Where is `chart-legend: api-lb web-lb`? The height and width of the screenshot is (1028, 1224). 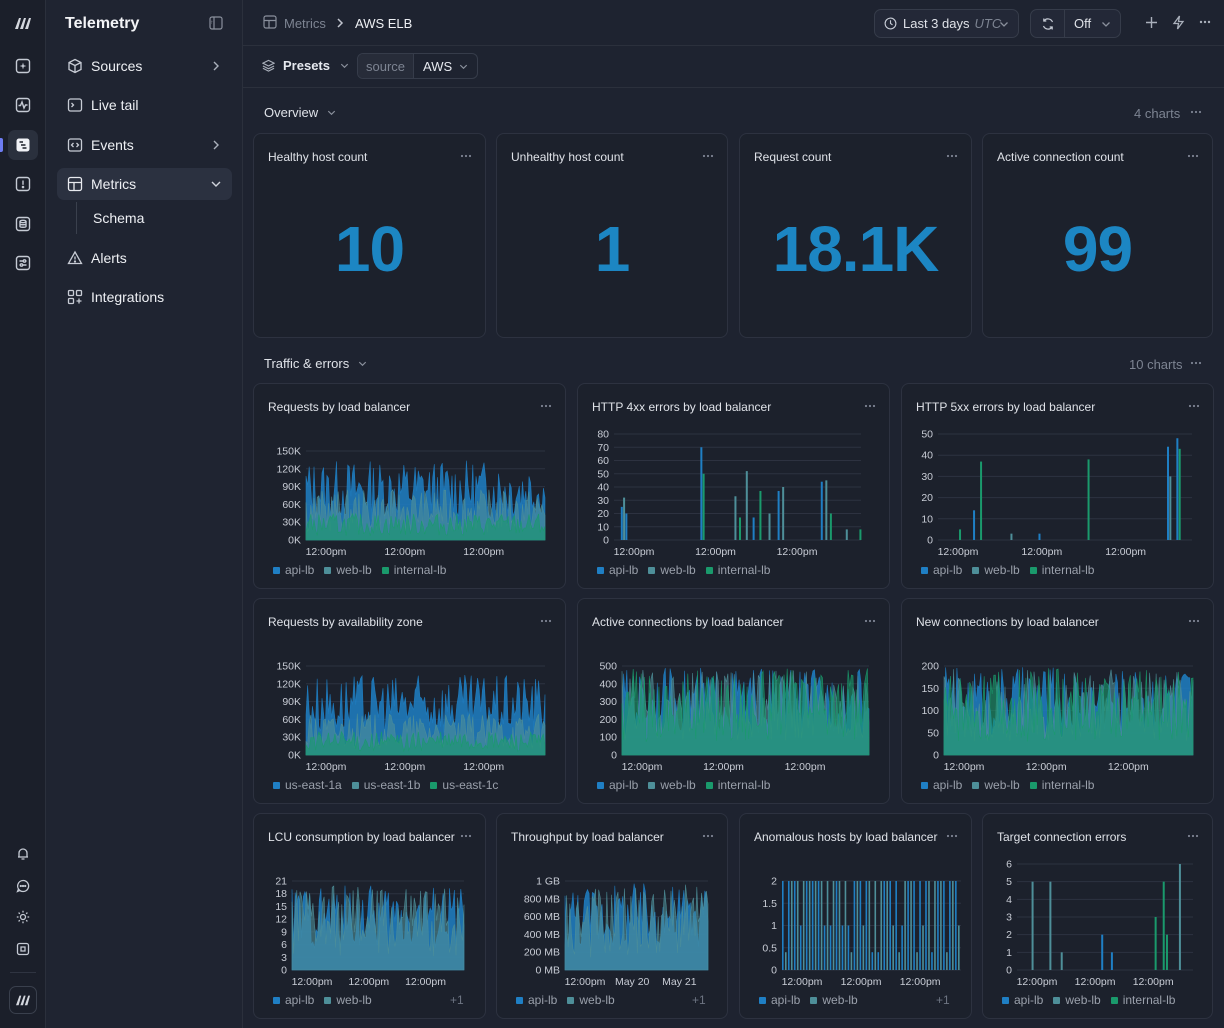
chart-legend: api-lb web-lb is located at coordinates (565, 1000).